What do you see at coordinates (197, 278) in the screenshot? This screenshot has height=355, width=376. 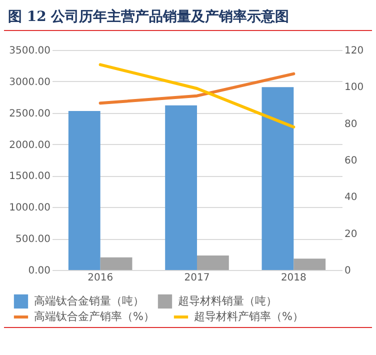 I see `x-tick-label: 2017` at bounding box center [197, 278].